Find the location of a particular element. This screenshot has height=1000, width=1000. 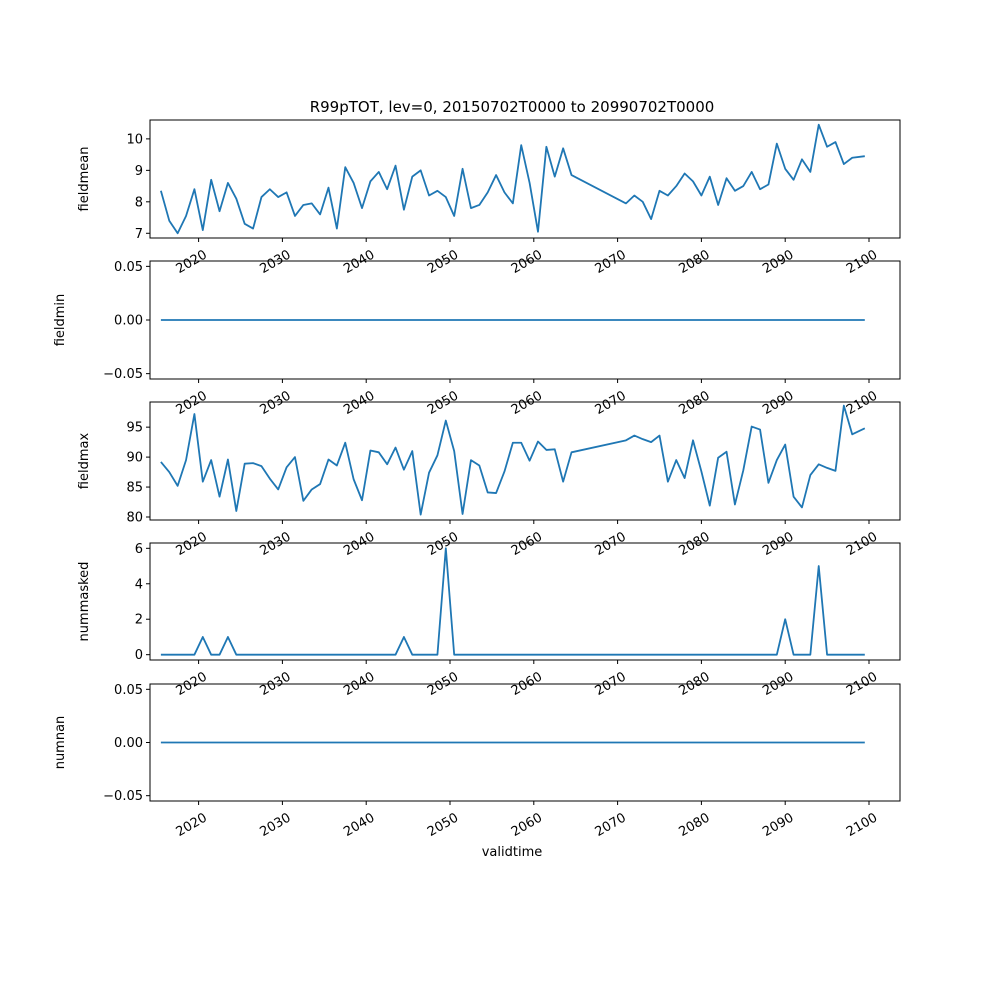

y-axis-label: numnan is located at coordinates (60, 743).